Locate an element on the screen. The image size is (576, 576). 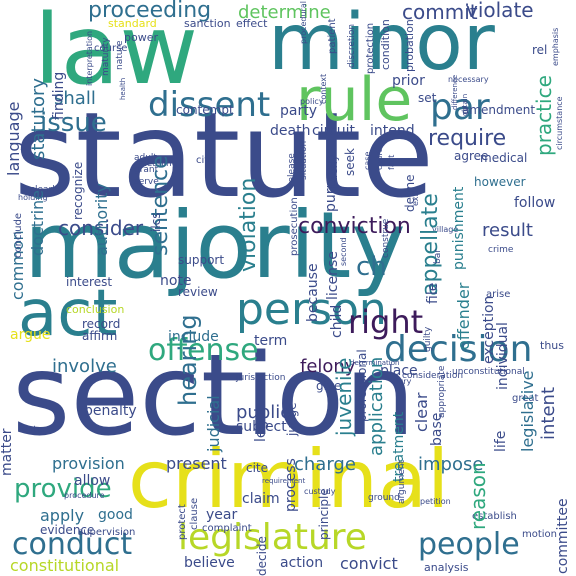
word-issue: issue is located at coordinates (73, 123).